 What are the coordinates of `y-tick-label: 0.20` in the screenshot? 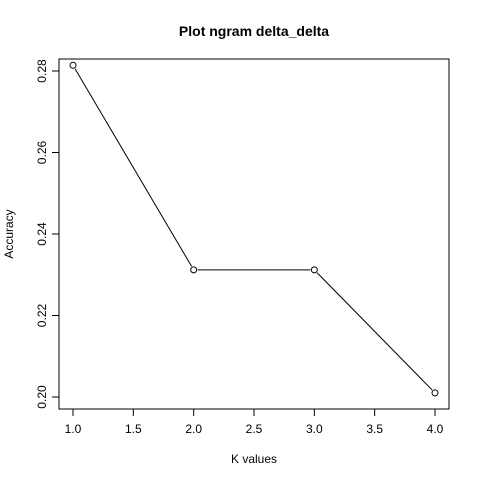 It's located at (42, 397).